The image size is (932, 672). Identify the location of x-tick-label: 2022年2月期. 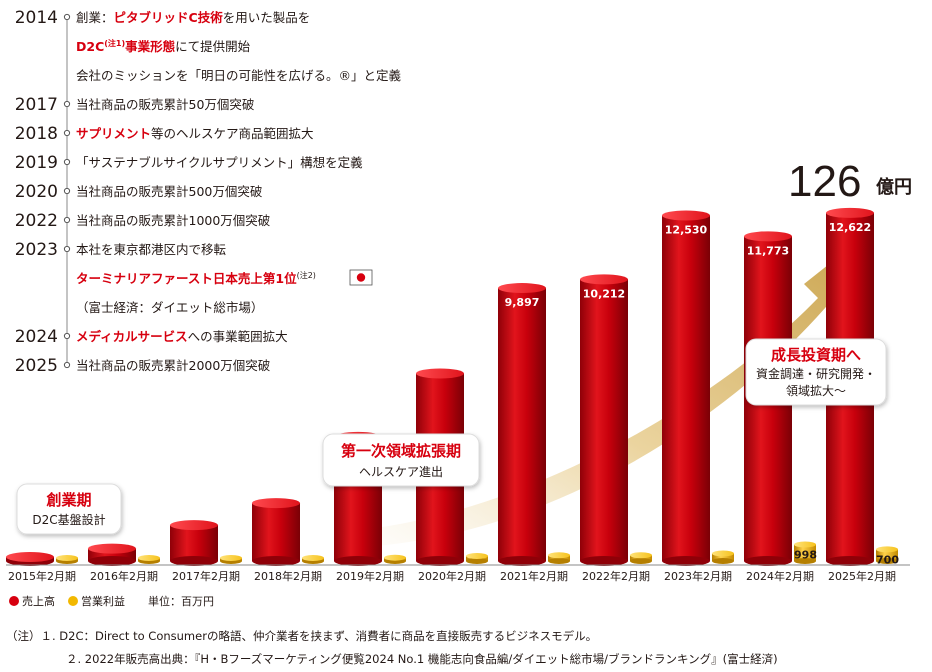
(616, 576).